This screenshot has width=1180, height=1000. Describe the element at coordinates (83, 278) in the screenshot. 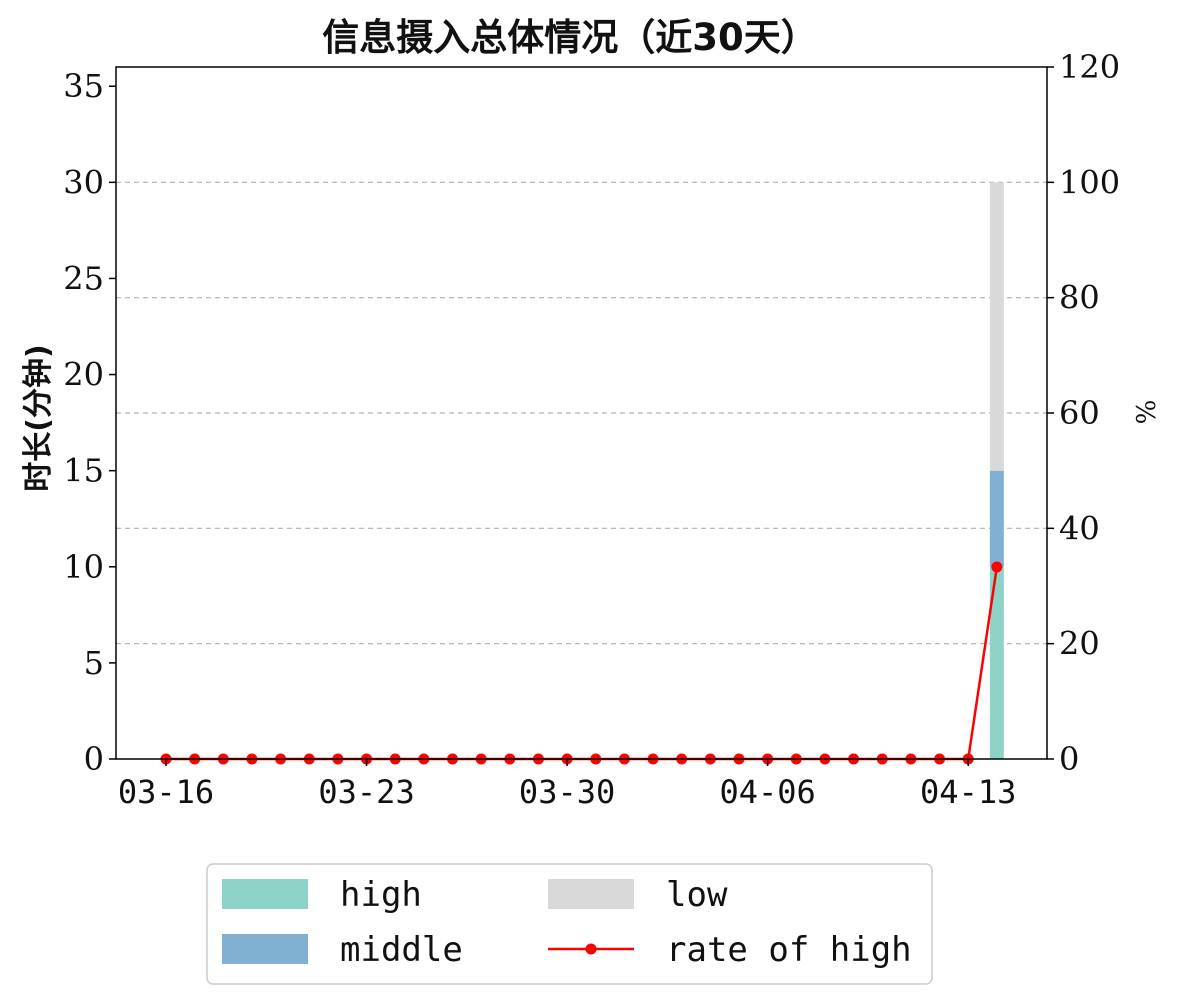

I see `left-tick-label: 25` at that location.